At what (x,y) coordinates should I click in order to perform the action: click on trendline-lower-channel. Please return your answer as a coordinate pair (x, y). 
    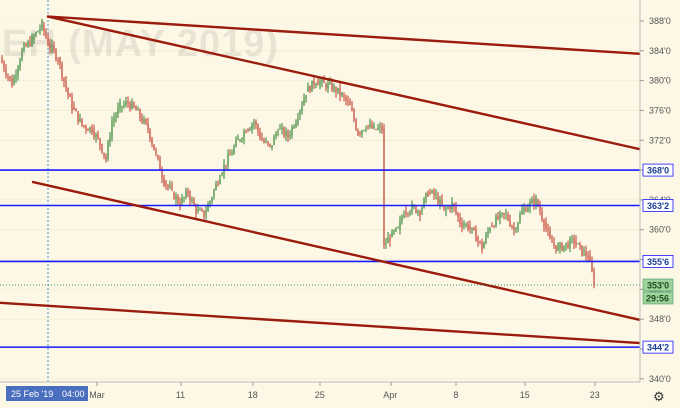
    Looking at the image, I should click on (321, 323).